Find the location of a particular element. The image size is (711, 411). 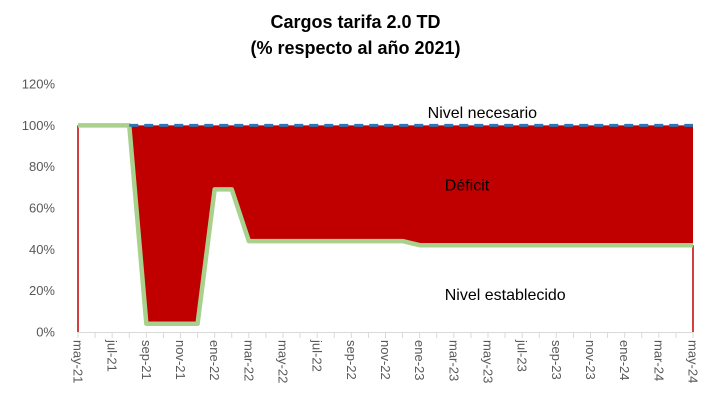

x-tick-label: sep-23 is located at coordinates (556, 360).